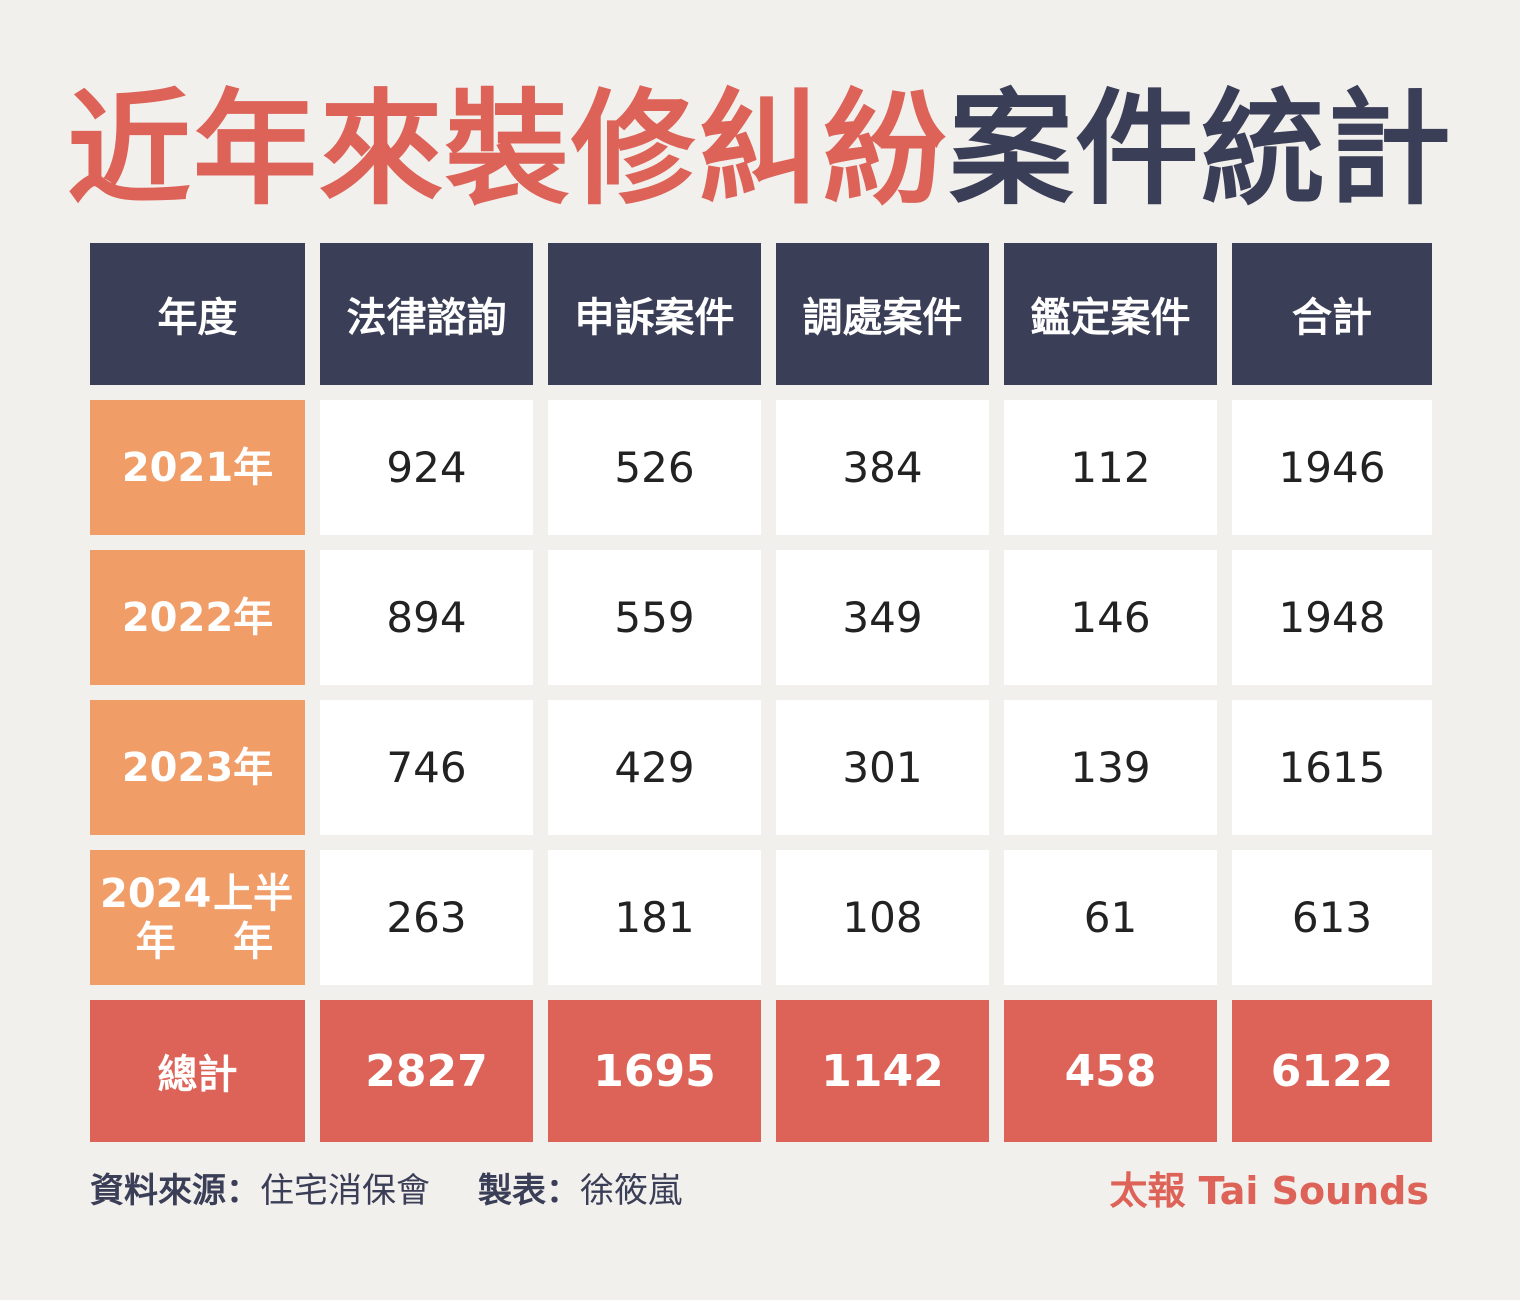 This screenshot has height=1300, width=1520. I want to click on page-title: 近年來裝修糾紛案件統計, so click(760, 150).